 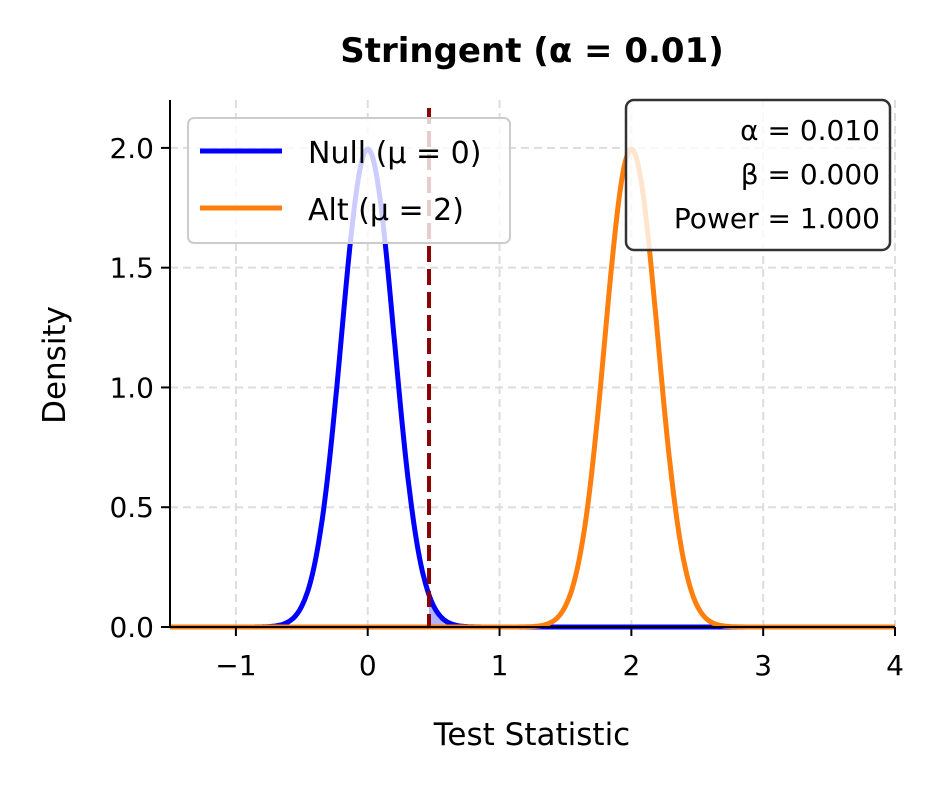 What do you see at coordinates (810, 174) in the screenshot?
I see `beta-value: β = 0.000` at bounding box center [810, 174].